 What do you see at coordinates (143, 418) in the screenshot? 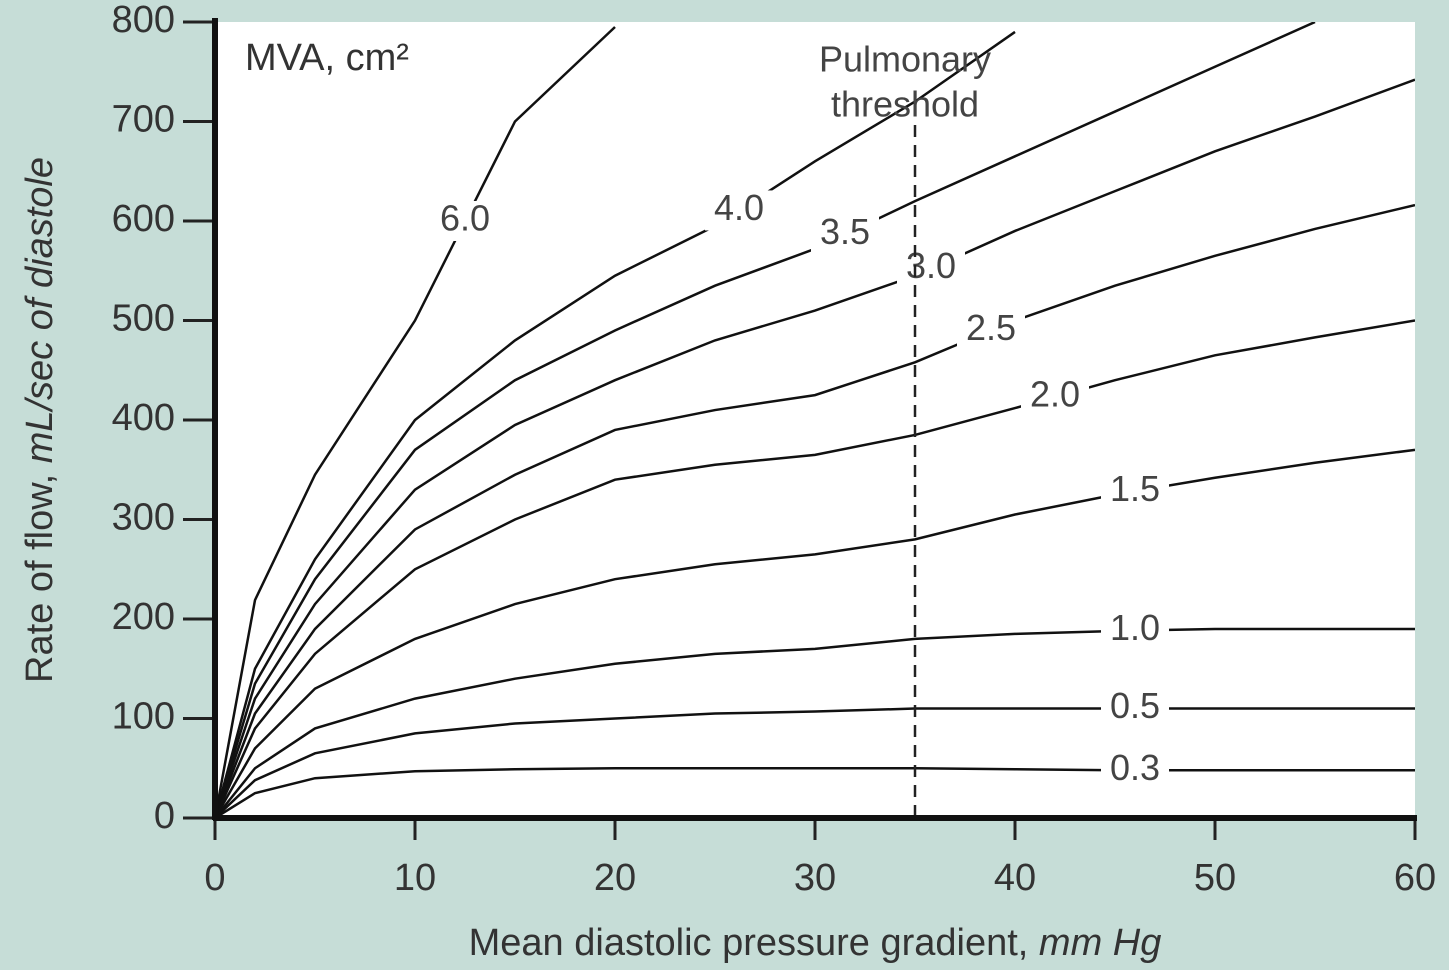
I see `y-tick-label: 400` at bounding box center [143, 418].